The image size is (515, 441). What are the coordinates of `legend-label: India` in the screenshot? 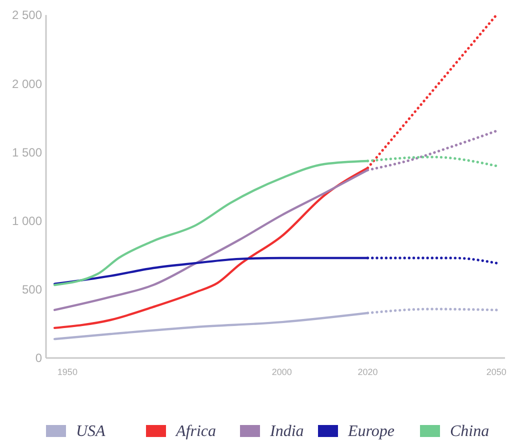 It's located at (286, 431).